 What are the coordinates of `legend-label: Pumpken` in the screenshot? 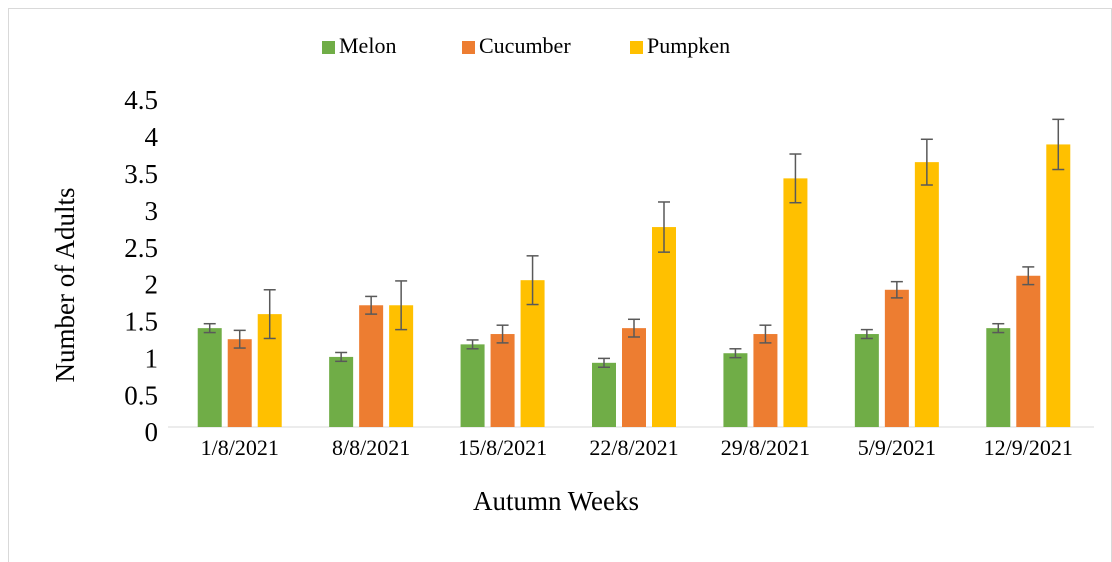 It's located at (688, 45).